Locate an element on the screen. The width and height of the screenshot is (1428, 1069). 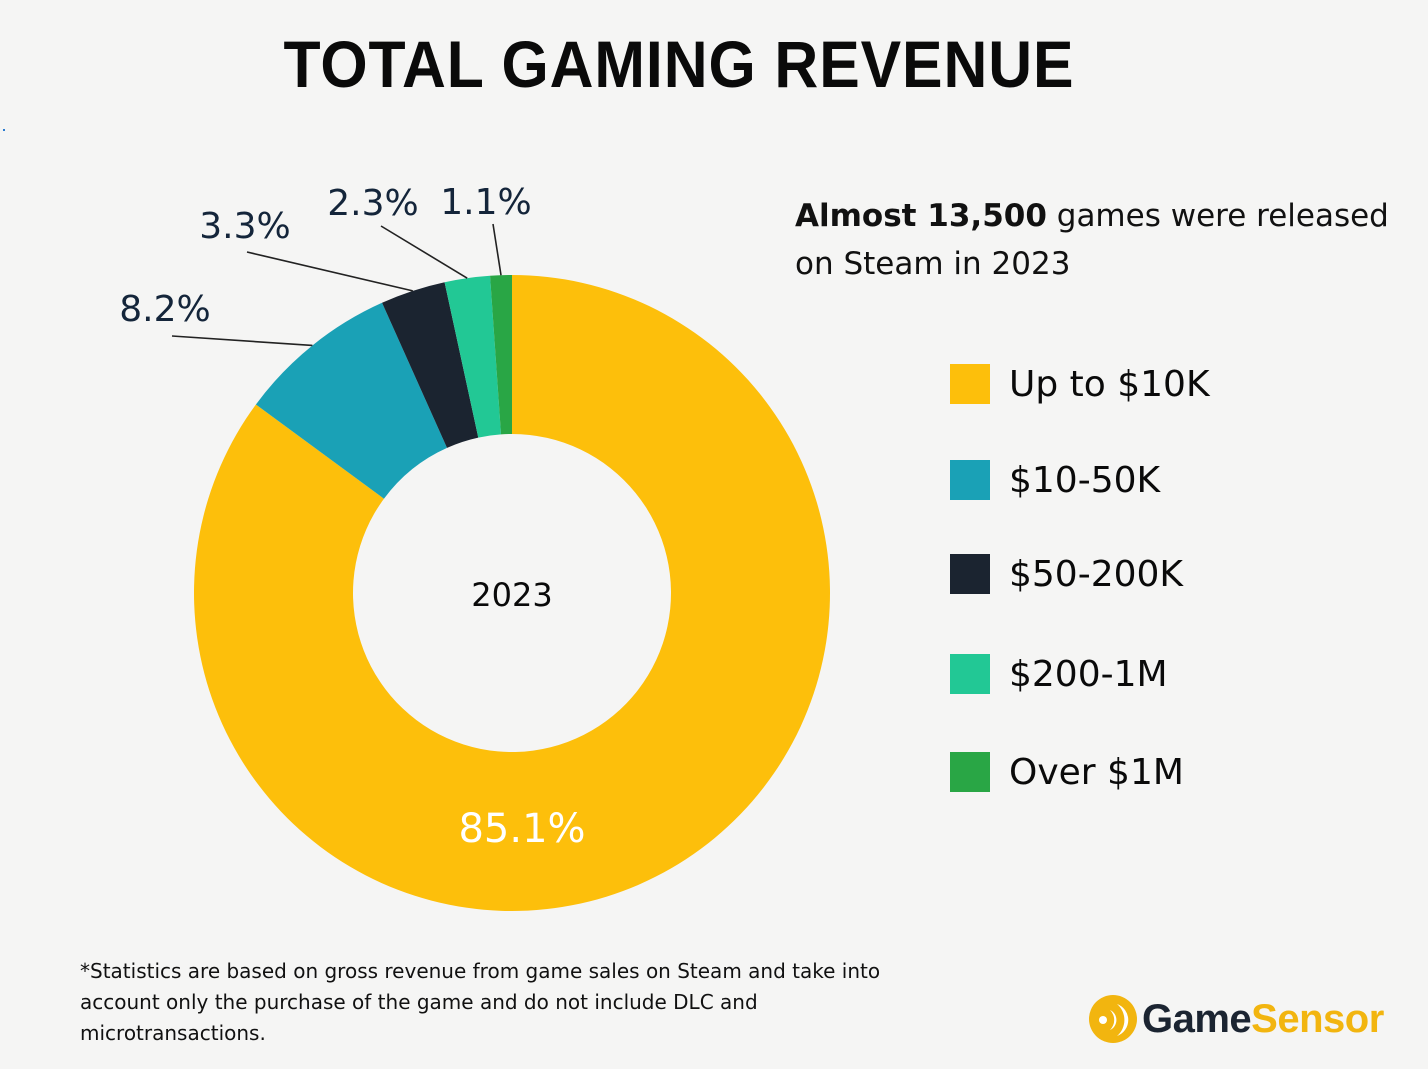
logo-wordmark: GameSensor is located at coordinates (1263, 1019).